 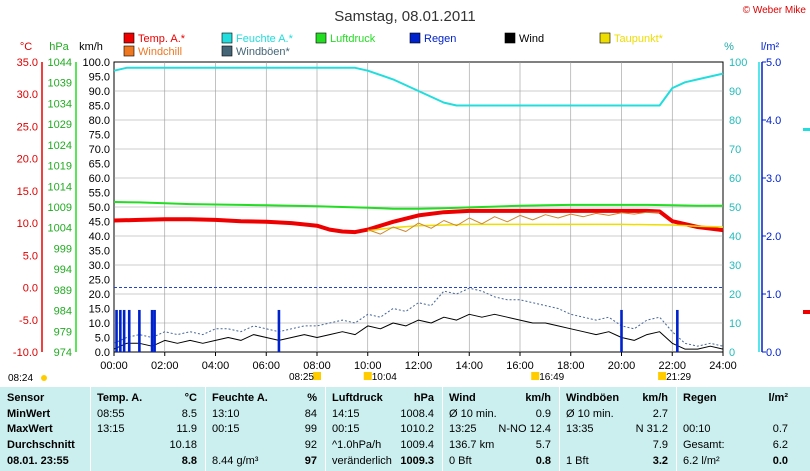 I want to click on temp-tick-label: 5.0, so click(x=30, y=256).